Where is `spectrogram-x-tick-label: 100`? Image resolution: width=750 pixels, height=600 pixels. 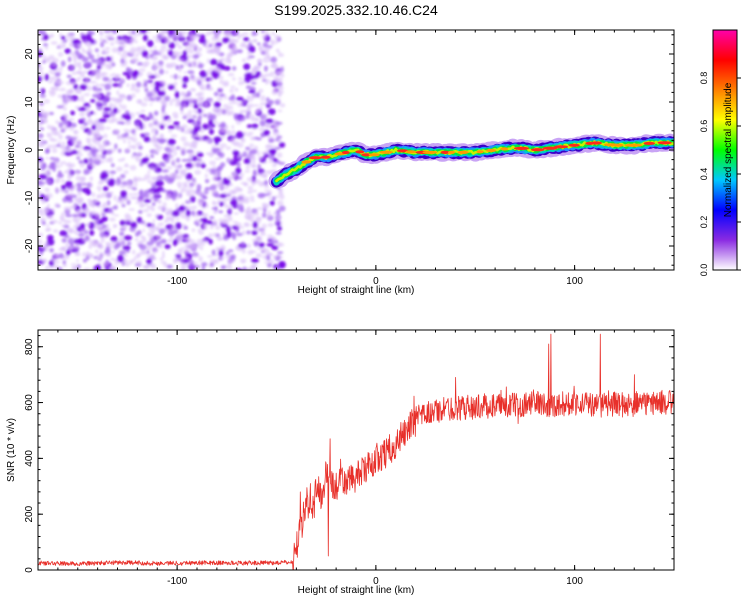
spectrogram-x-tick-label: 100 is located at coordinates (574, 281).